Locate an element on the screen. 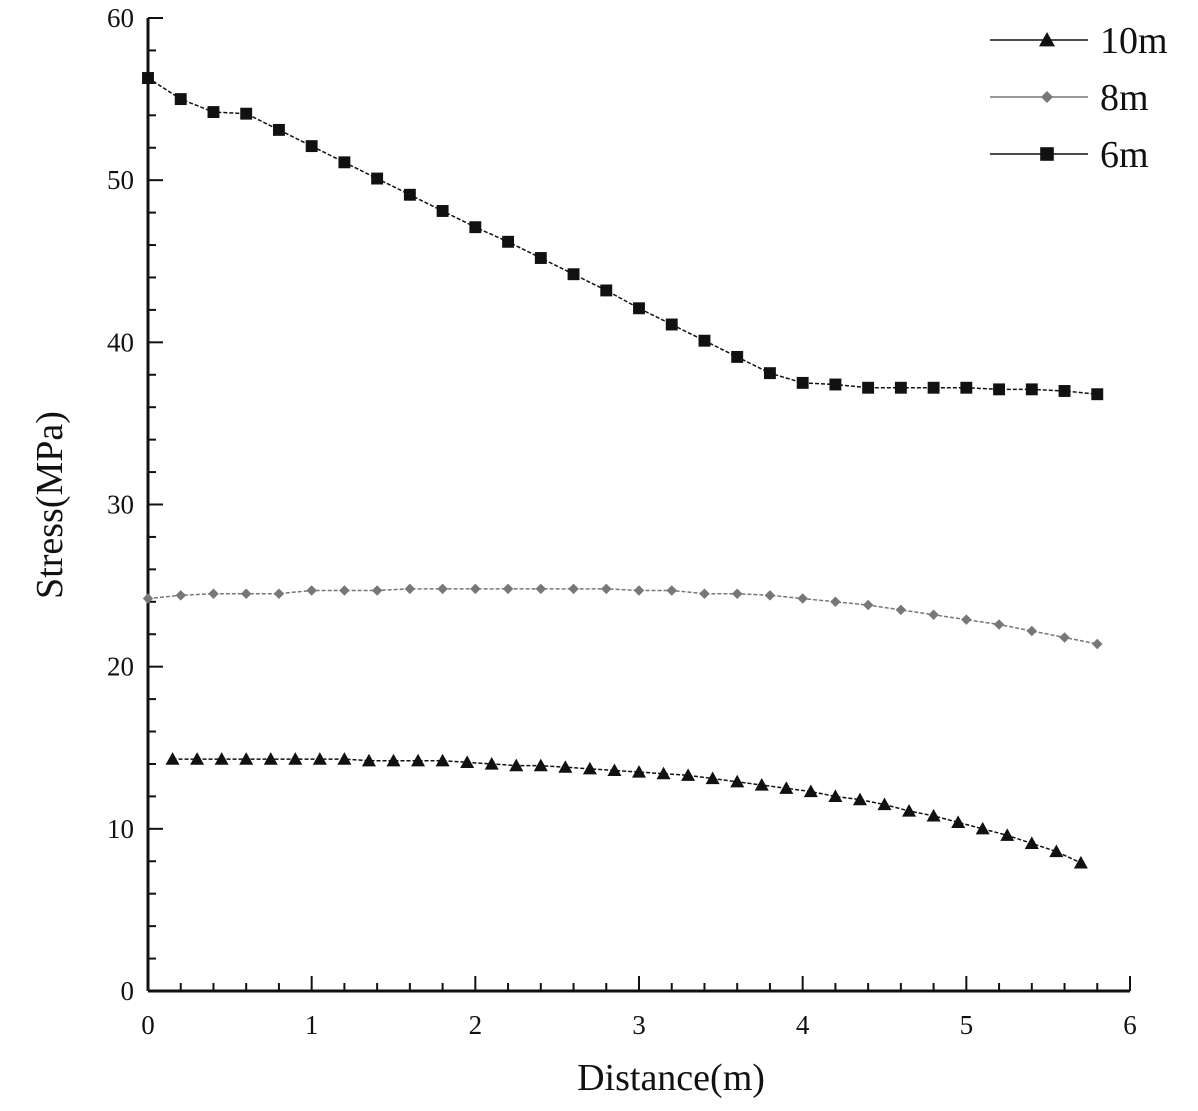 This screenshot has height=1111, width=1198. x-tick-label: 1 is located at coordinates (312, 1025).